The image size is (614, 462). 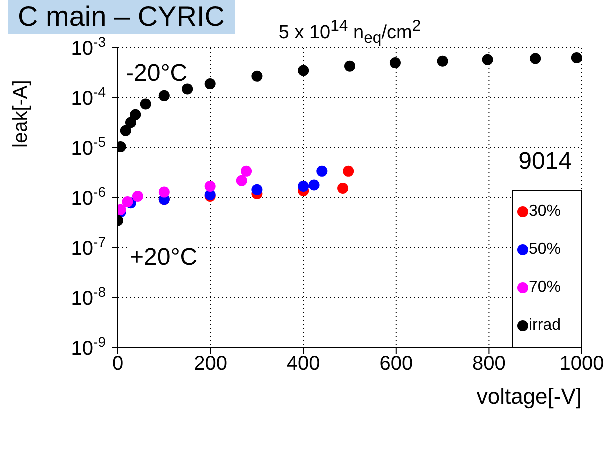 I want to click on x-tick-label: 600, so click(x=397, y=364).